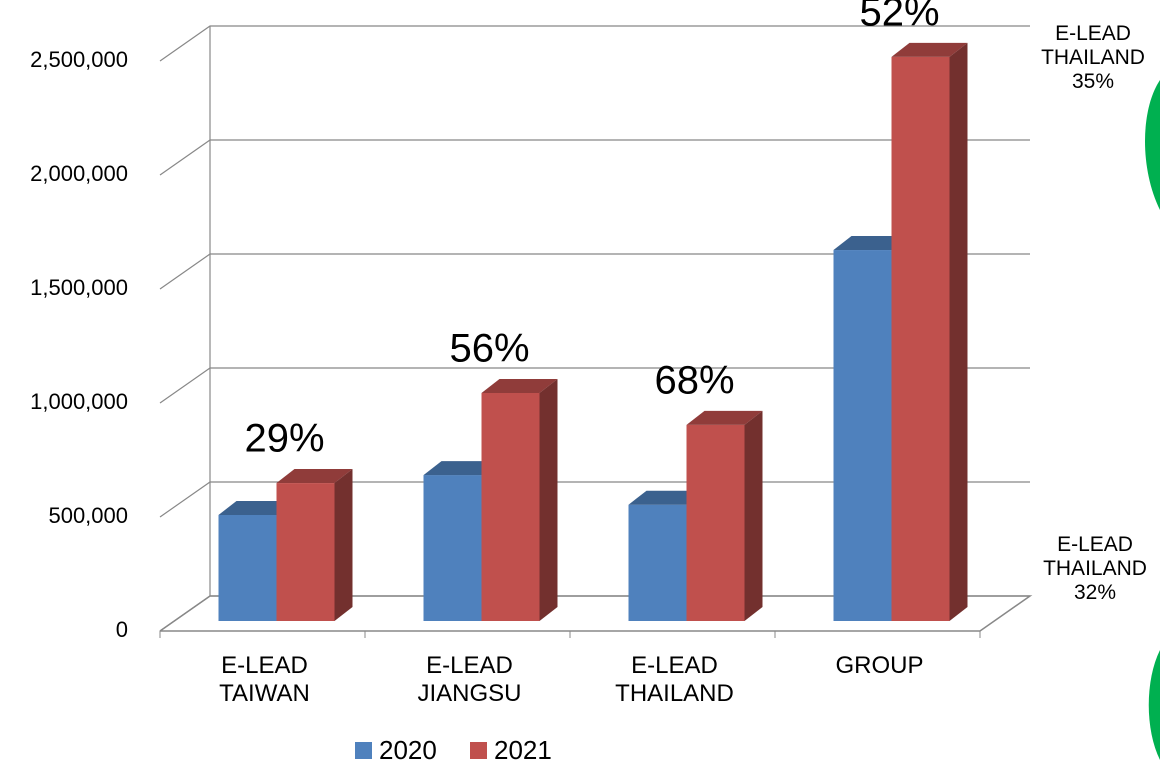  What do you see at coordinates (122, 629) in the screenshot?
I see `y-tick-label: 0` at bounding box center [122, 629].